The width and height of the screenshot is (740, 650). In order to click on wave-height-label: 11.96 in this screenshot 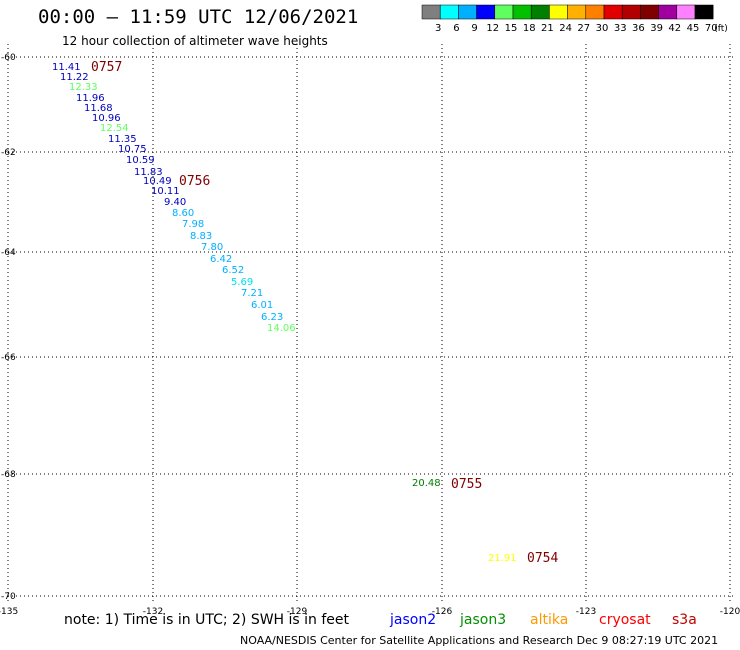, I will do `click(90, 98)`.